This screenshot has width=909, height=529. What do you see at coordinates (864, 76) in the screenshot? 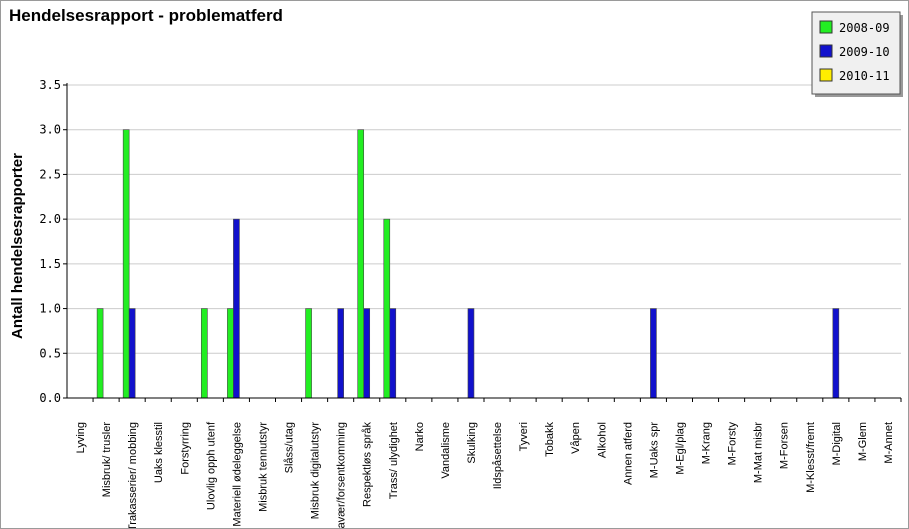
I see `legend-label: 2010-11` at bounding box center [864, 76].